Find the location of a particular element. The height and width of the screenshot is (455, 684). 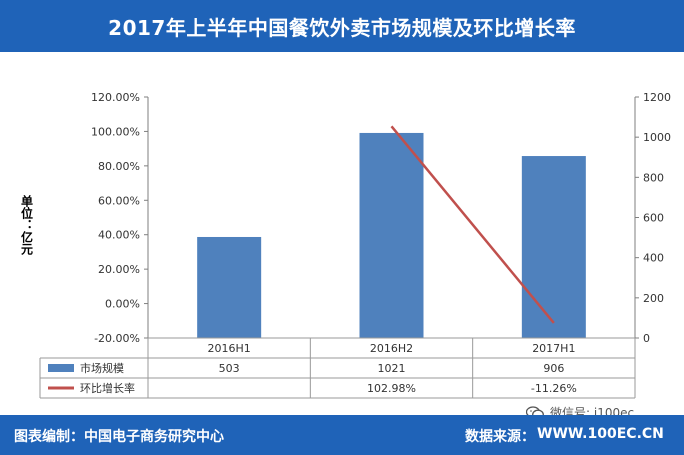

bar-2017H1 is located at coordinates (553, 247).